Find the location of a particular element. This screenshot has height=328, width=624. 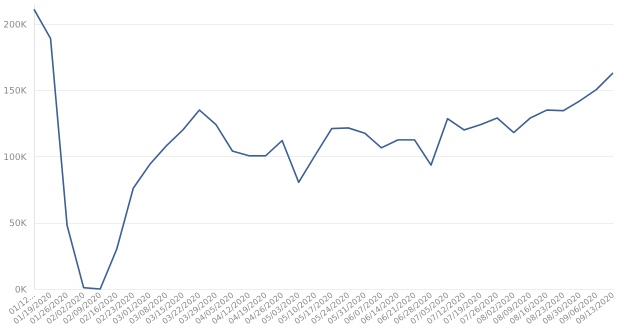

y-tick-label: 100K is located at coordinates (15, 157).